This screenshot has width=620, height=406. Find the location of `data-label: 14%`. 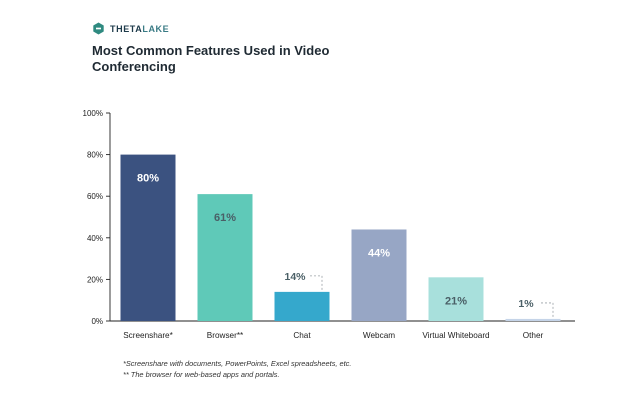

data-label: 14% is located at coordinates (295, 277).